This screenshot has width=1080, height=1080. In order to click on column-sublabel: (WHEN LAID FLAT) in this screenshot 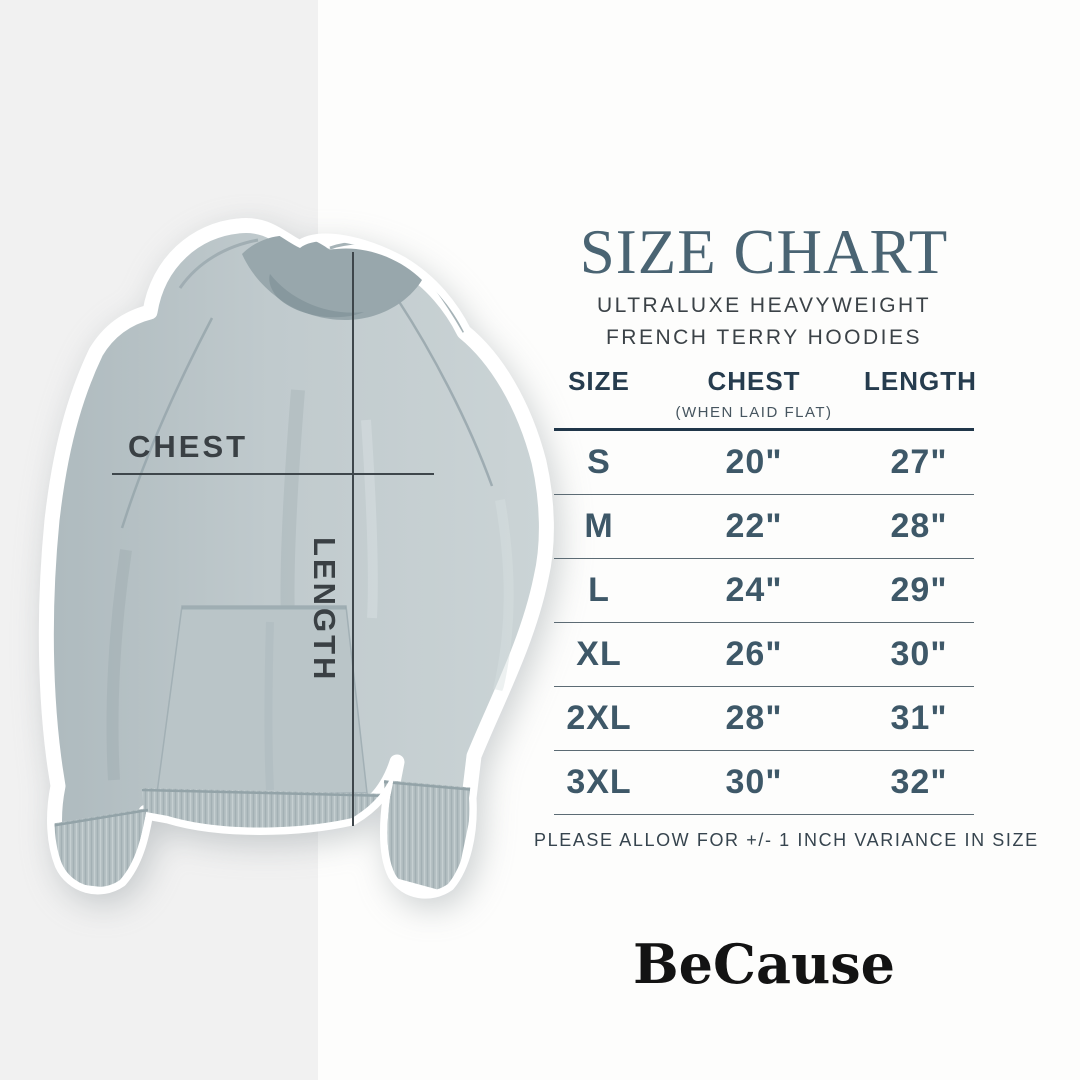, I will do `click(754, 412)`.